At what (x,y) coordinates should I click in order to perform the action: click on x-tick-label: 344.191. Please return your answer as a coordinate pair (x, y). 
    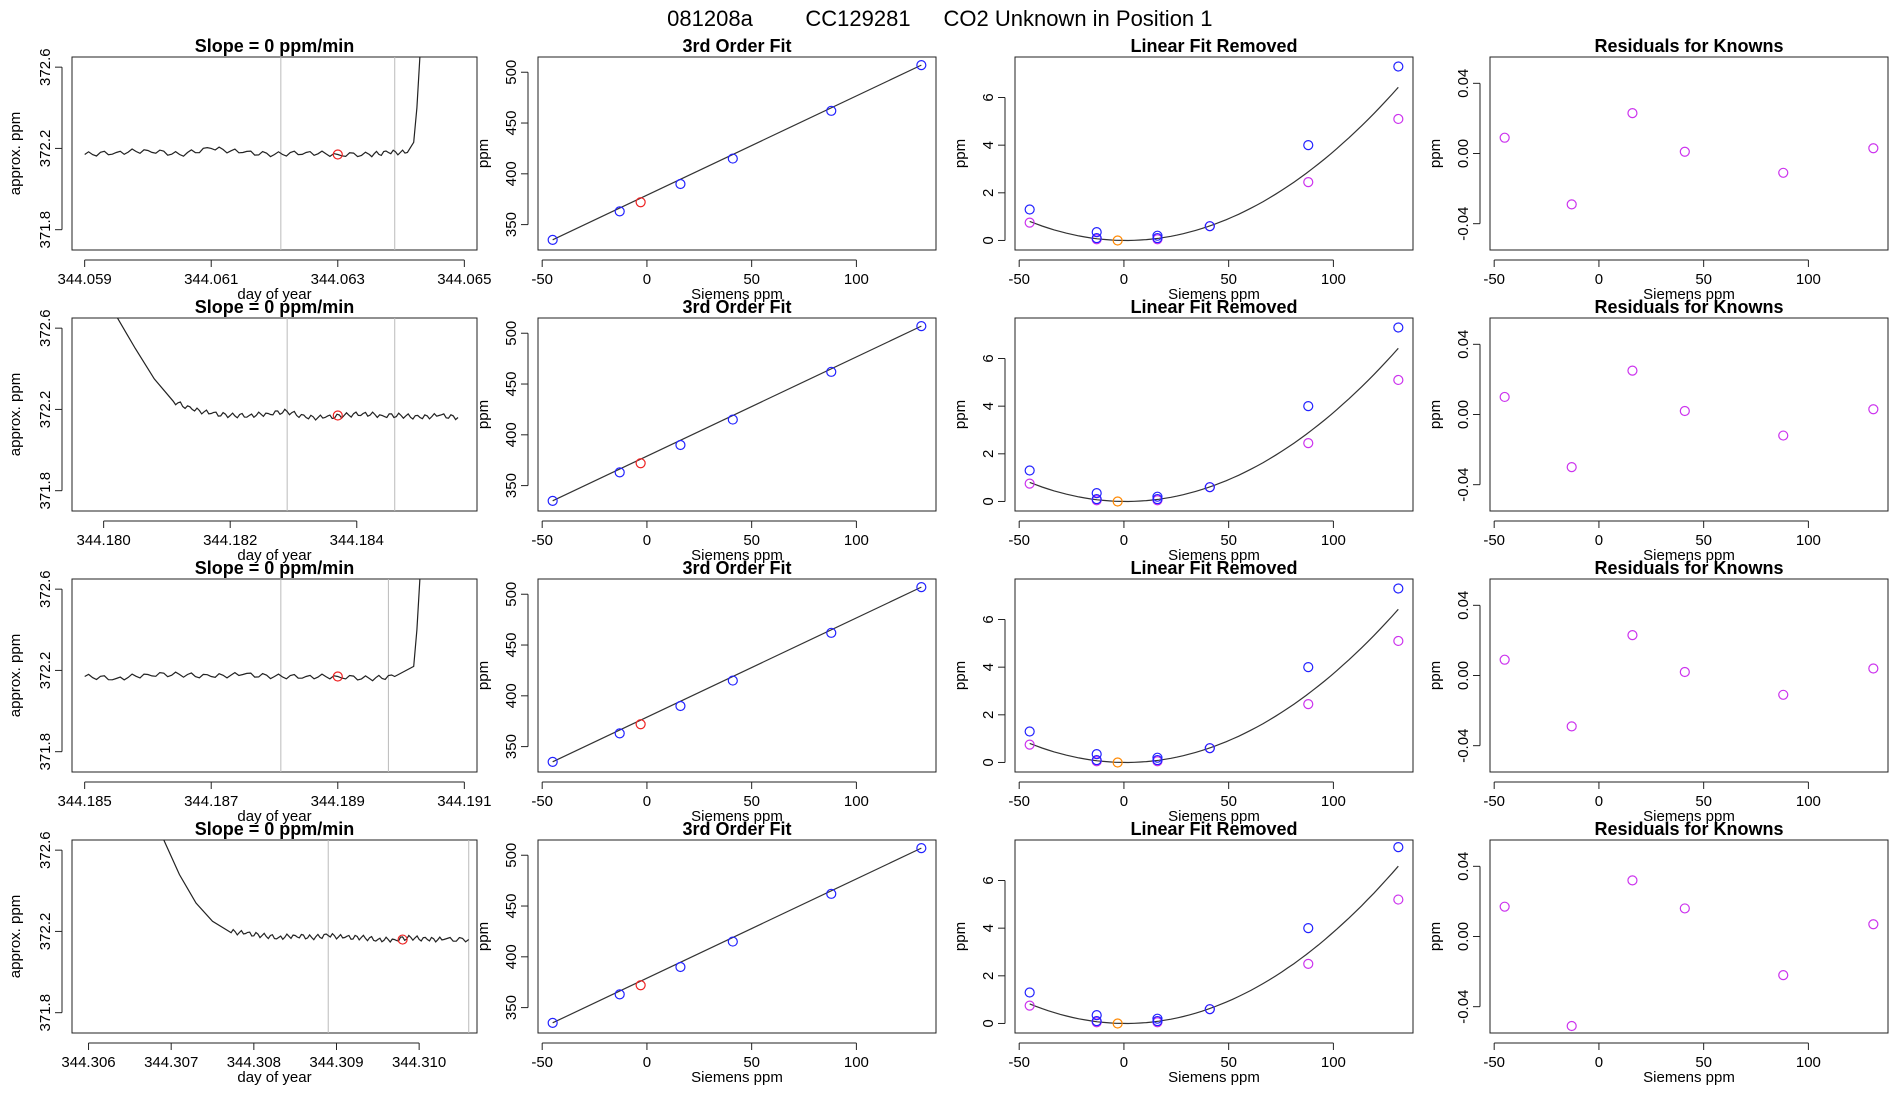
    Looking at the image, I should click on (464, 801).